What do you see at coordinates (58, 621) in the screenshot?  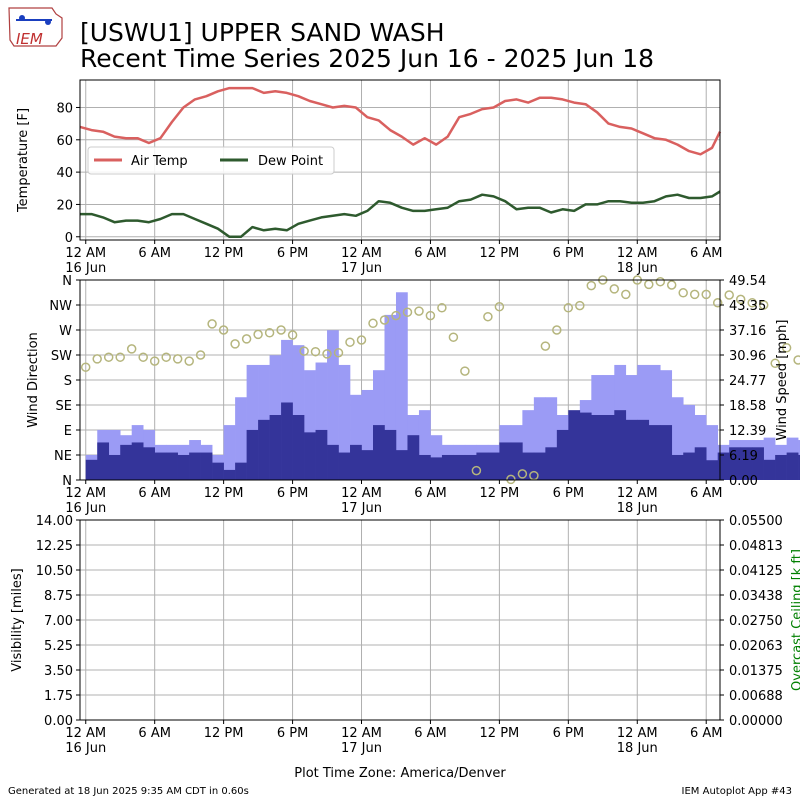 I see `visibility-tick-label: 7.00` at bounding box center [58, 621].